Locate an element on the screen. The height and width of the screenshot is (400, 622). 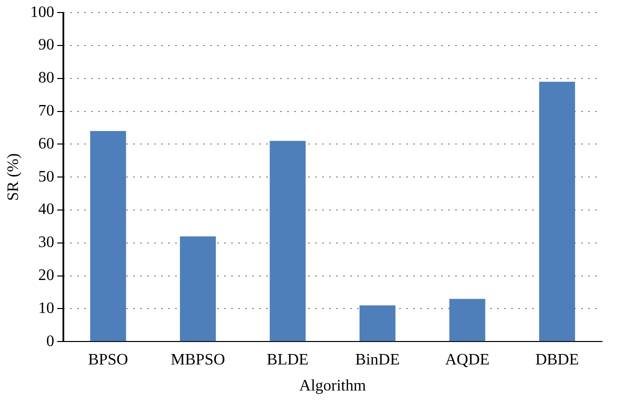
y-tick-label: 0 is located at coordinates (50, 341).